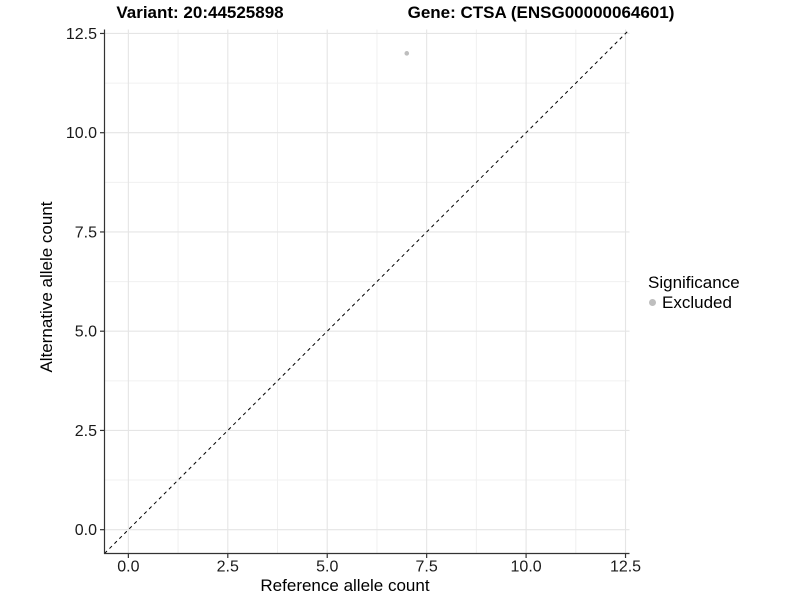  What do you see at coordinates (427, 567) in the screenshot?
I see `x-tick-label: 7.5` at bounding box center [427, 567].